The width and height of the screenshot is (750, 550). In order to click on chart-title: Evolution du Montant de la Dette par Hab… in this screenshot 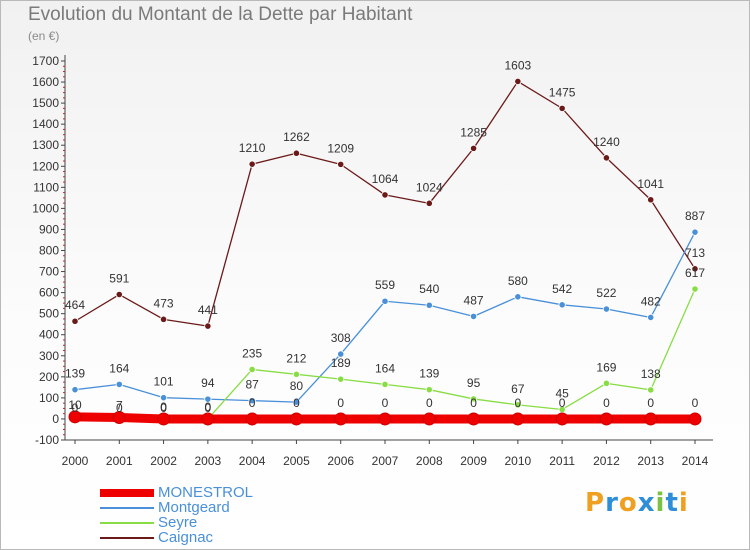, I will do `click(220, 14)`.